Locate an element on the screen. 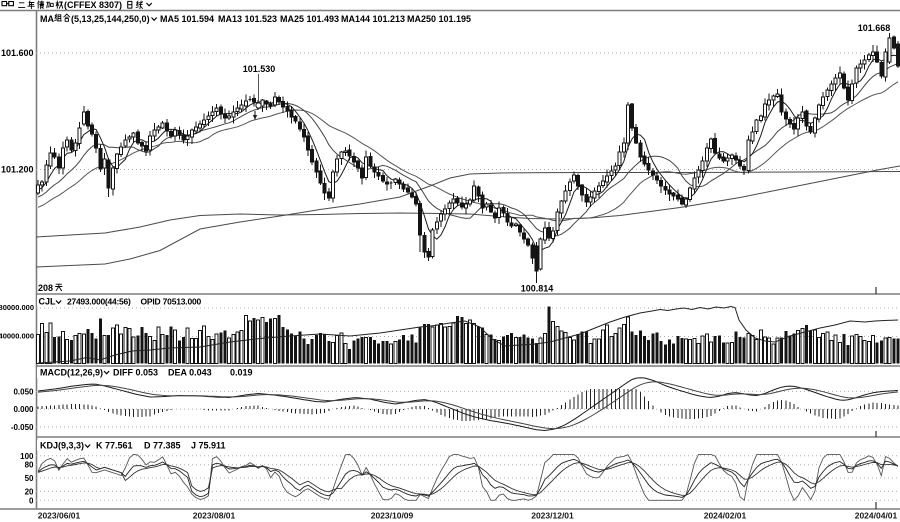 Image resolution: width=900 pixels, height=522 pixels. svg-text: 0.050 is located at coordinates (23, 391).